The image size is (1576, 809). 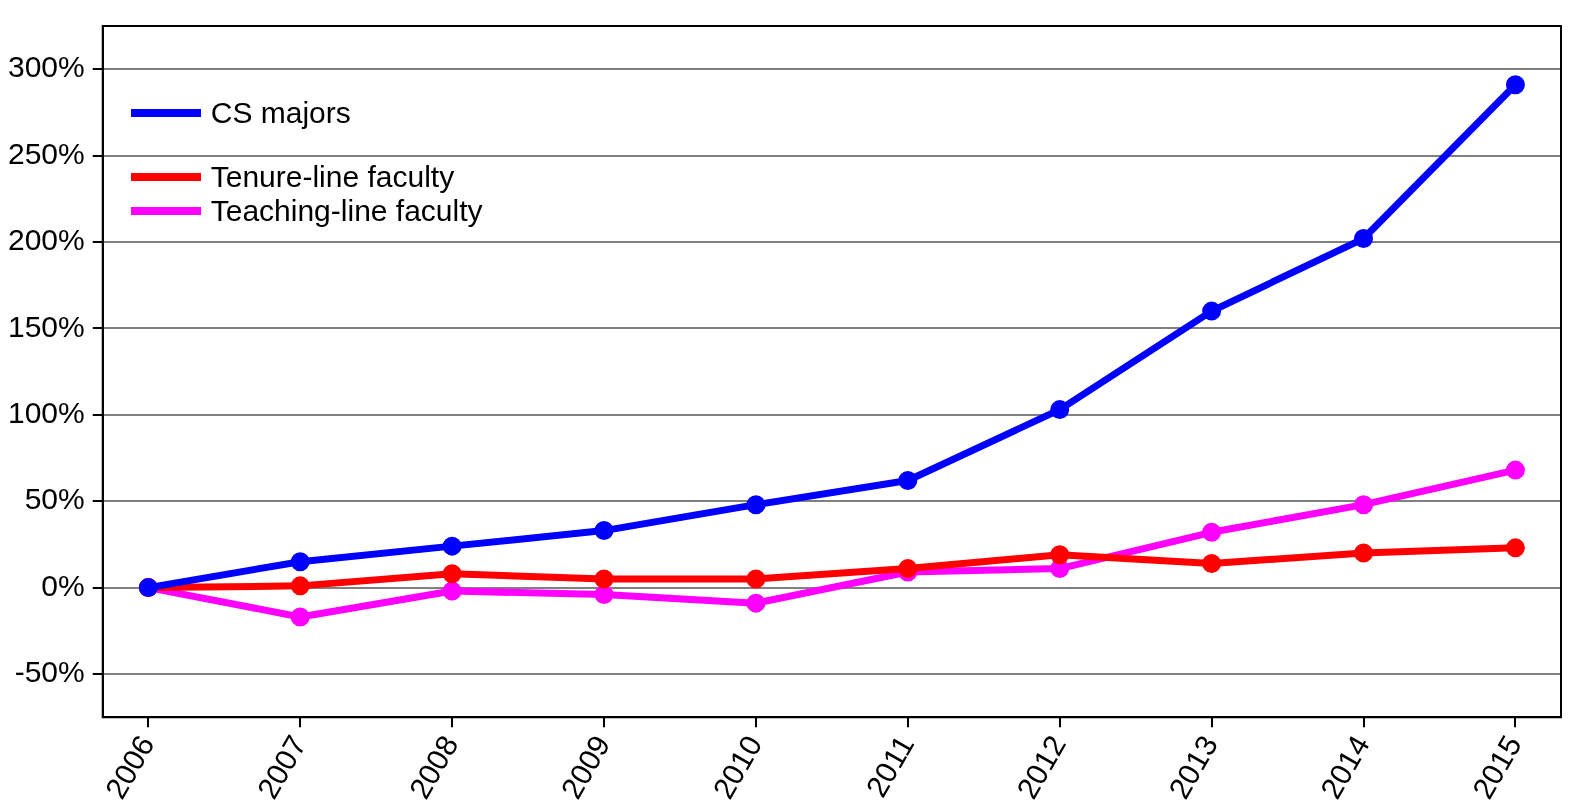 I want to click on y-tick-label: 250%, so click(x=46, y=153).